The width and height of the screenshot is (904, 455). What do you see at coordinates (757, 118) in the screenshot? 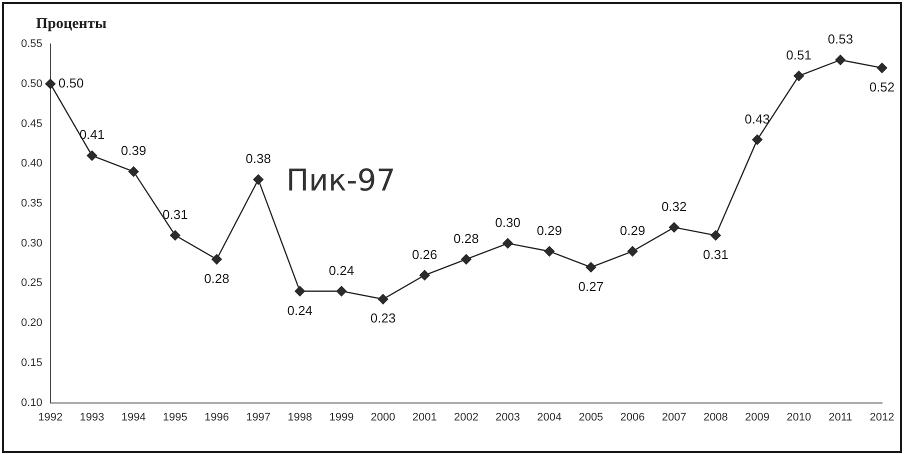
I see `data-label: 0.43` at bounding box center [757, 118].